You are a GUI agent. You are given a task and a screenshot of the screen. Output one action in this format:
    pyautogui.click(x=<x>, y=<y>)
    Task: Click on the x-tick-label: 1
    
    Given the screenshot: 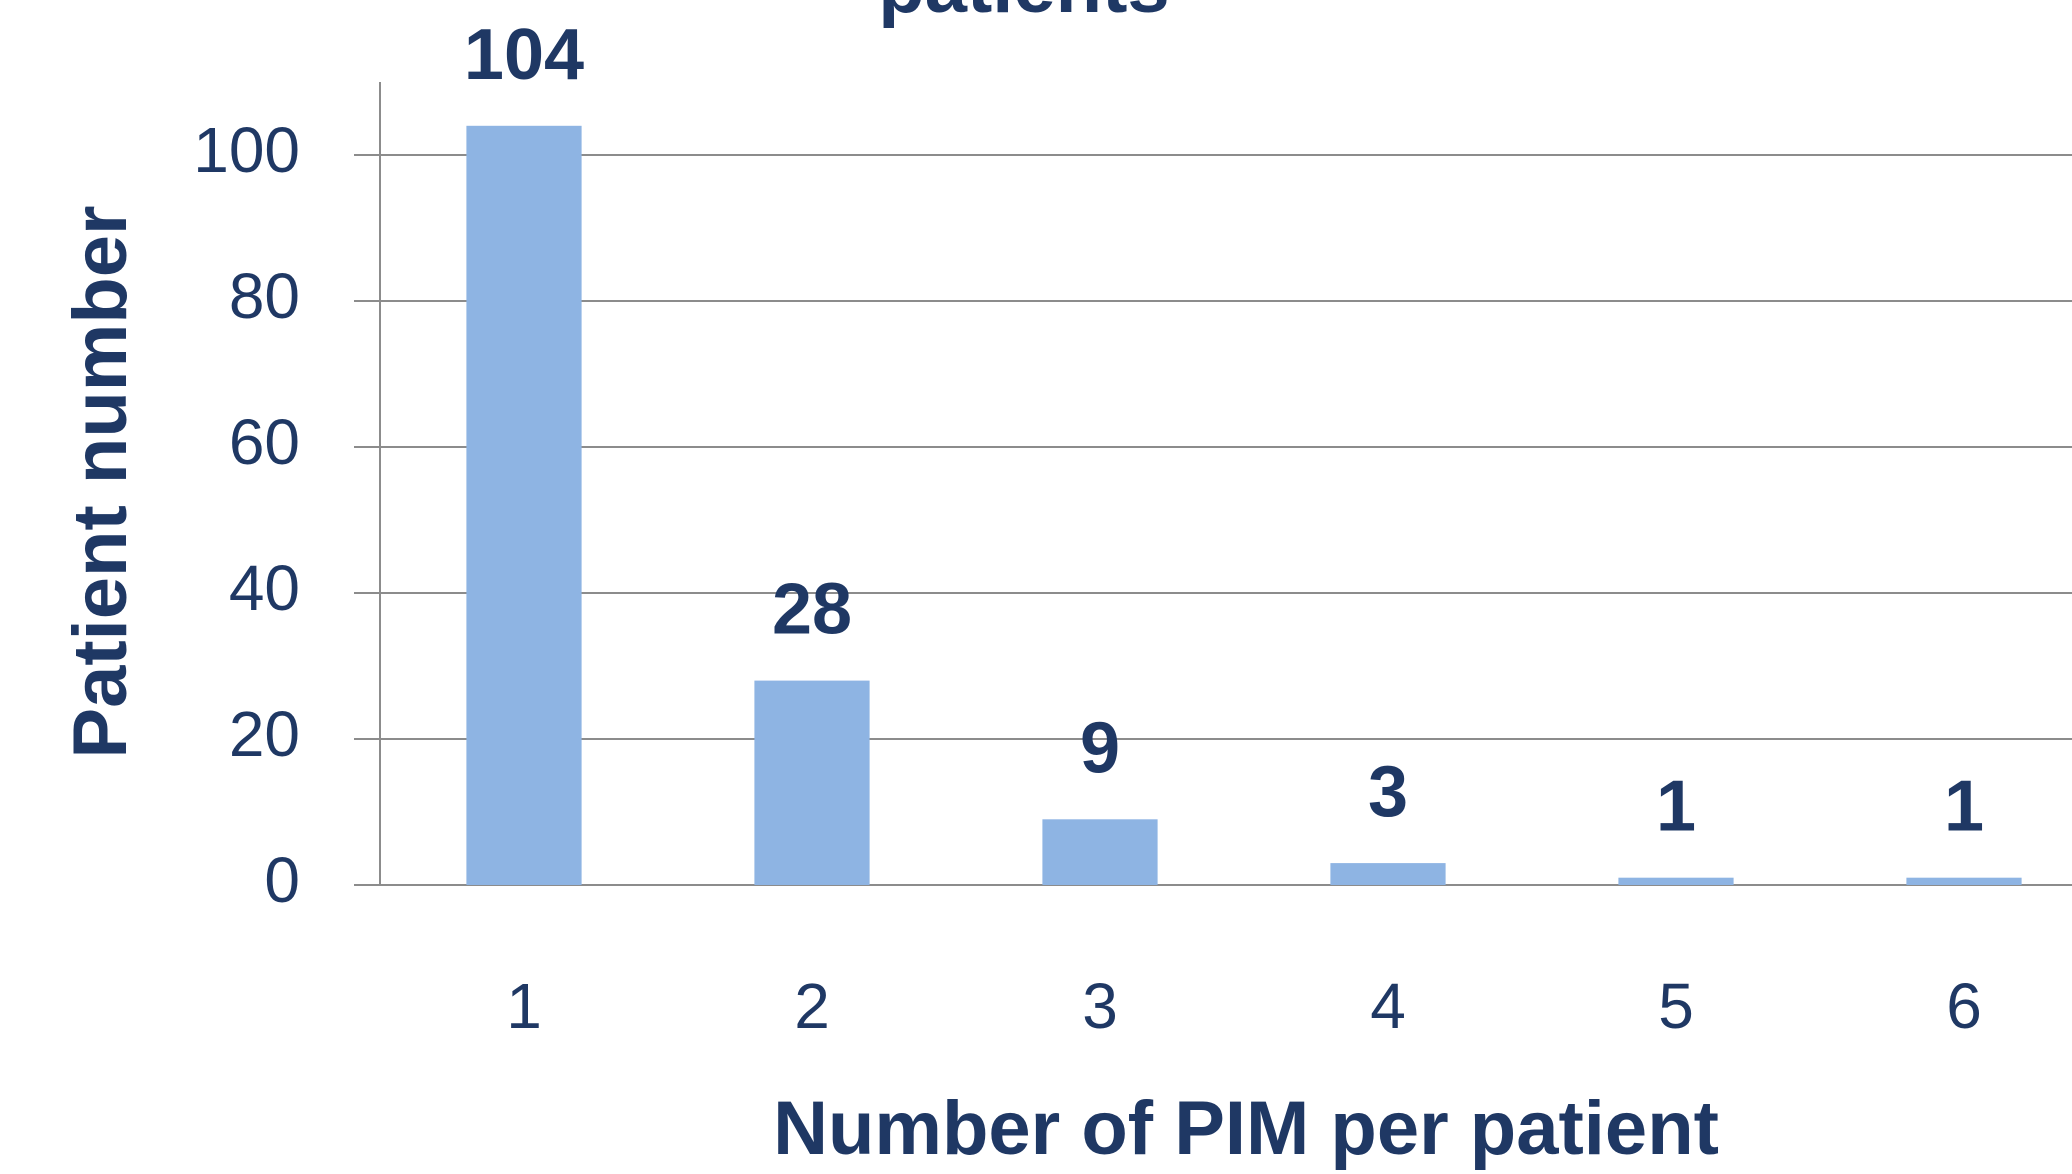 What is the action you would take?
    pyautogui.click(x=524, y=1006)
    